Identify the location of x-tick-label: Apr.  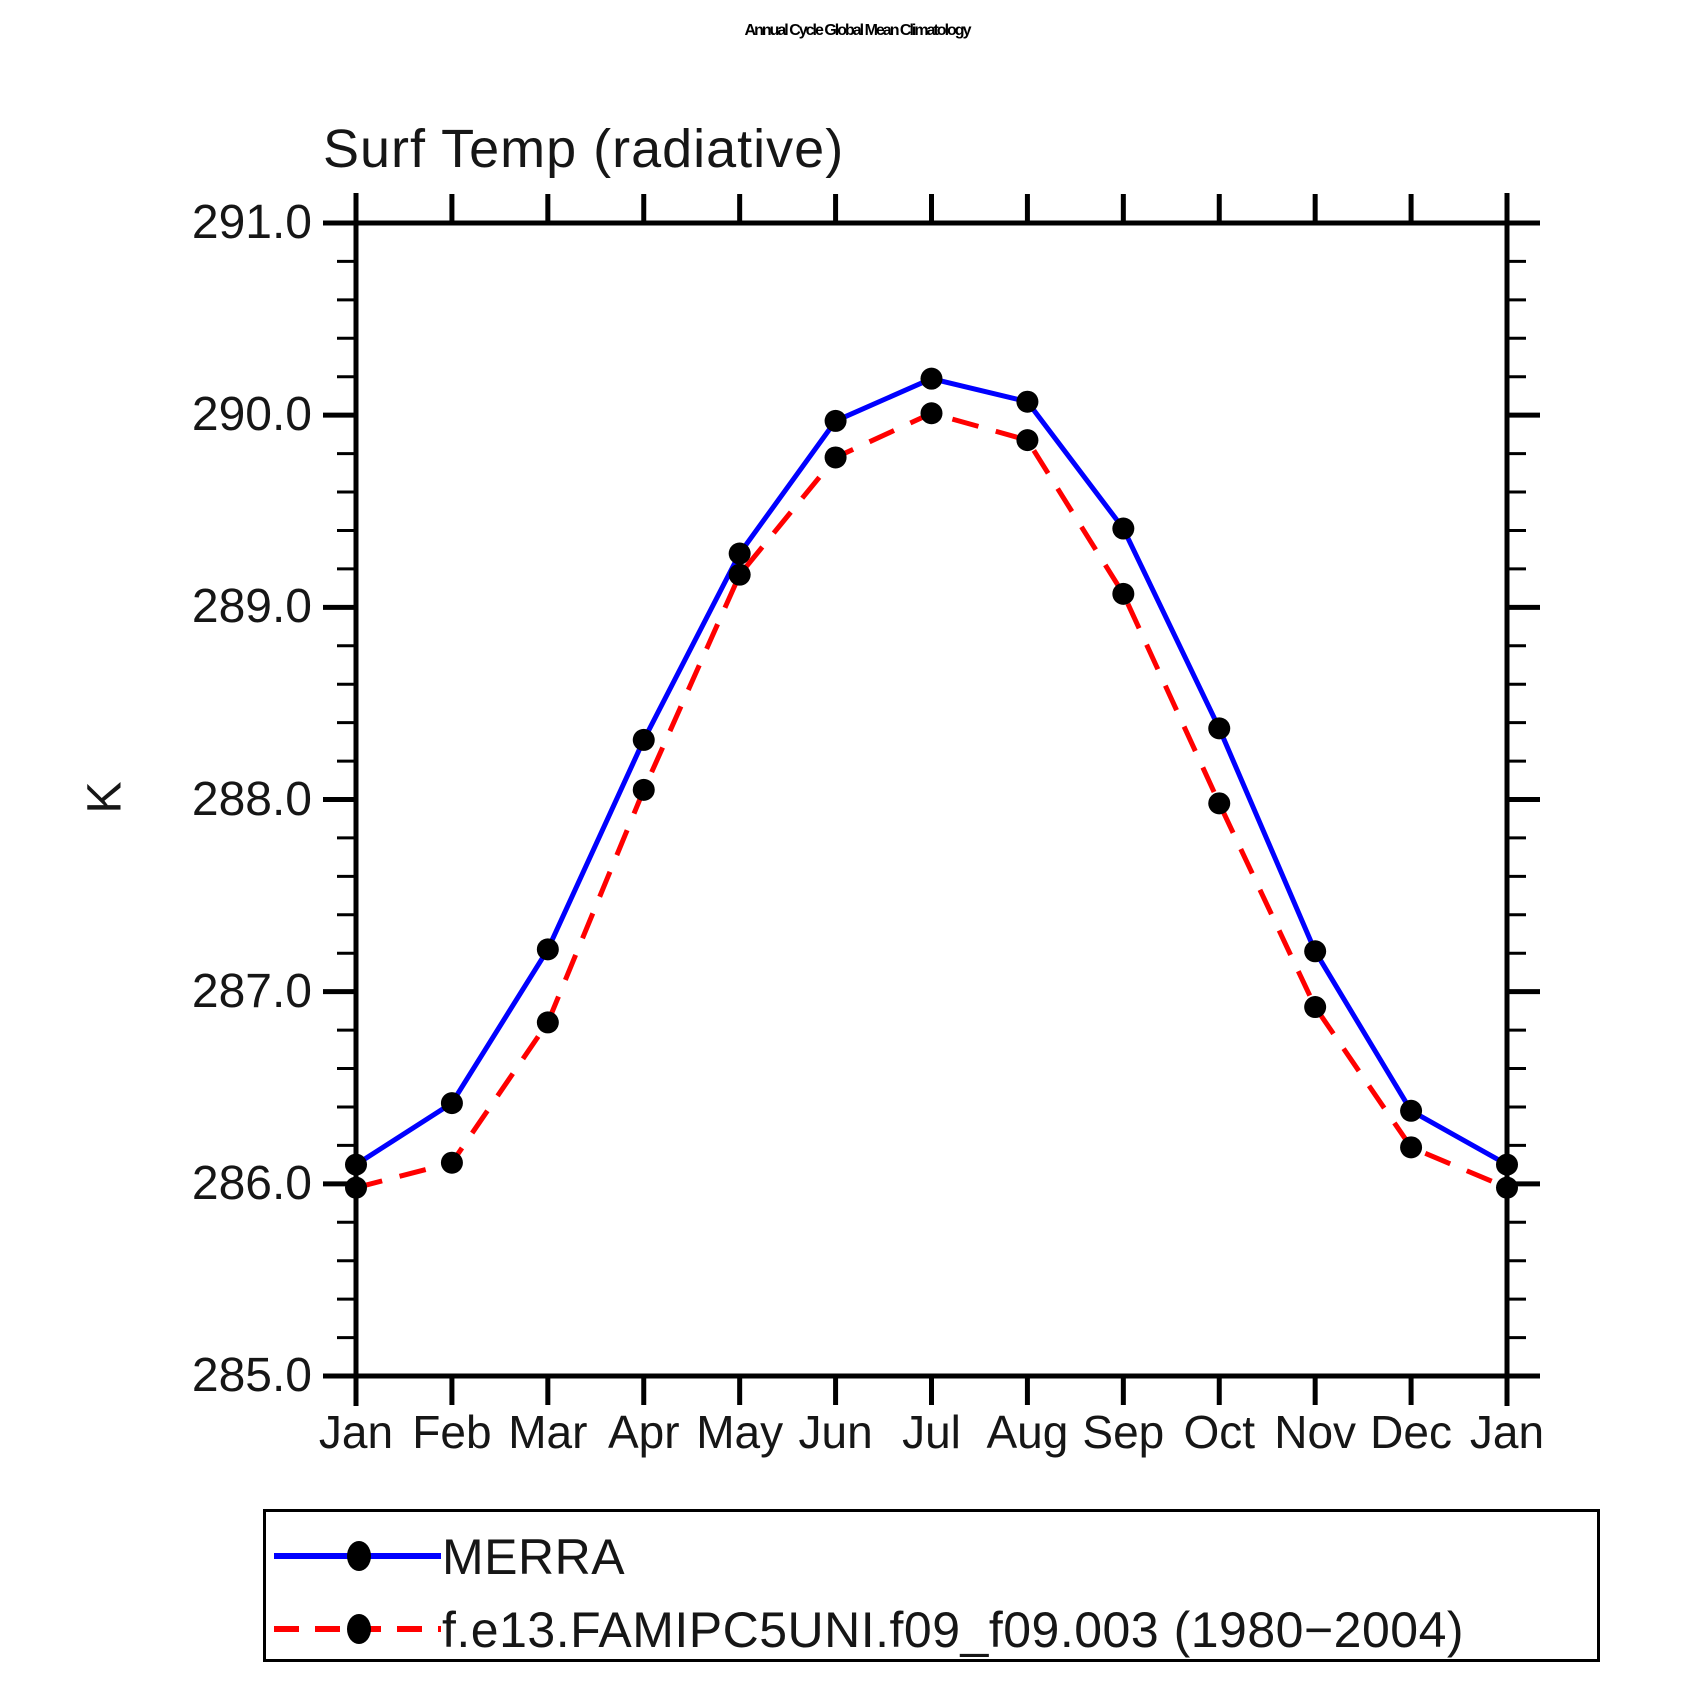
(643, 1432).